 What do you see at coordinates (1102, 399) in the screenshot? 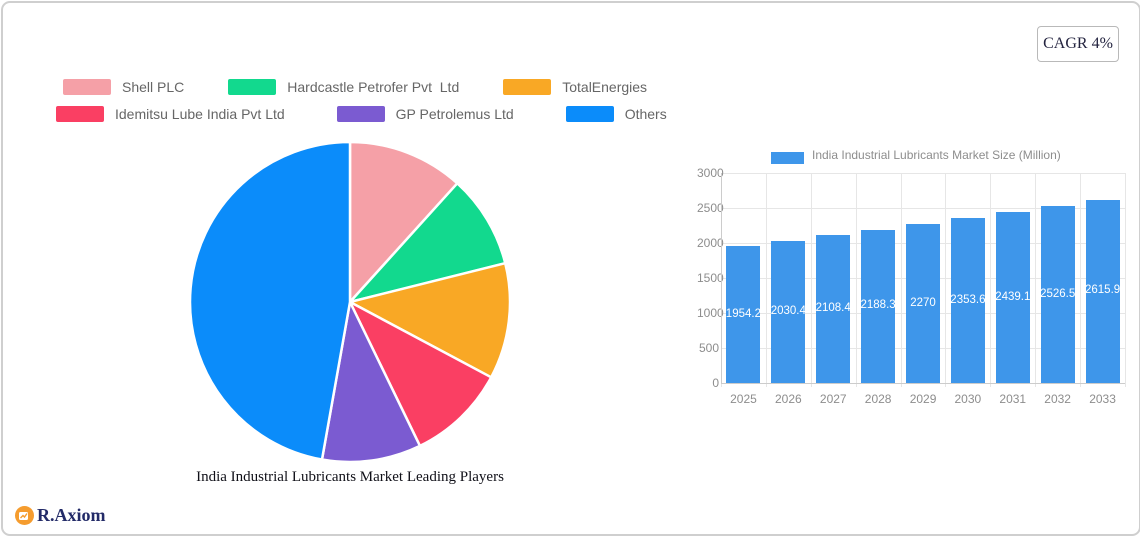
I see `x-axis-tick-label: 2033` at bounding box center [1102, 399].